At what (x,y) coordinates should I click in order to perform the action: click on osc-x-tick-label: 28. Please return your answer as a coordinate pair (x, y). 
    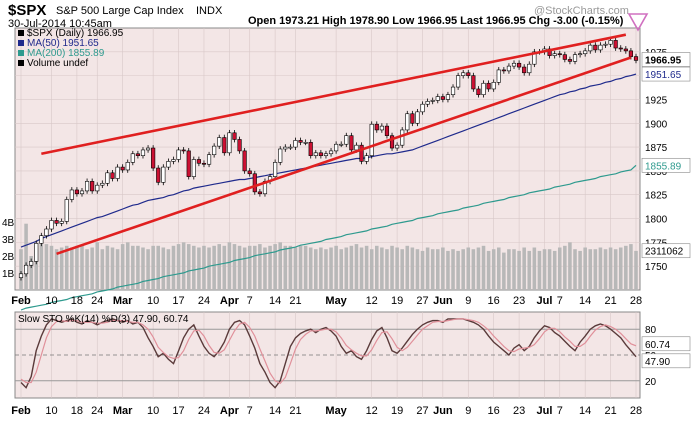
    Looking at the image, I should click on (636, 411).